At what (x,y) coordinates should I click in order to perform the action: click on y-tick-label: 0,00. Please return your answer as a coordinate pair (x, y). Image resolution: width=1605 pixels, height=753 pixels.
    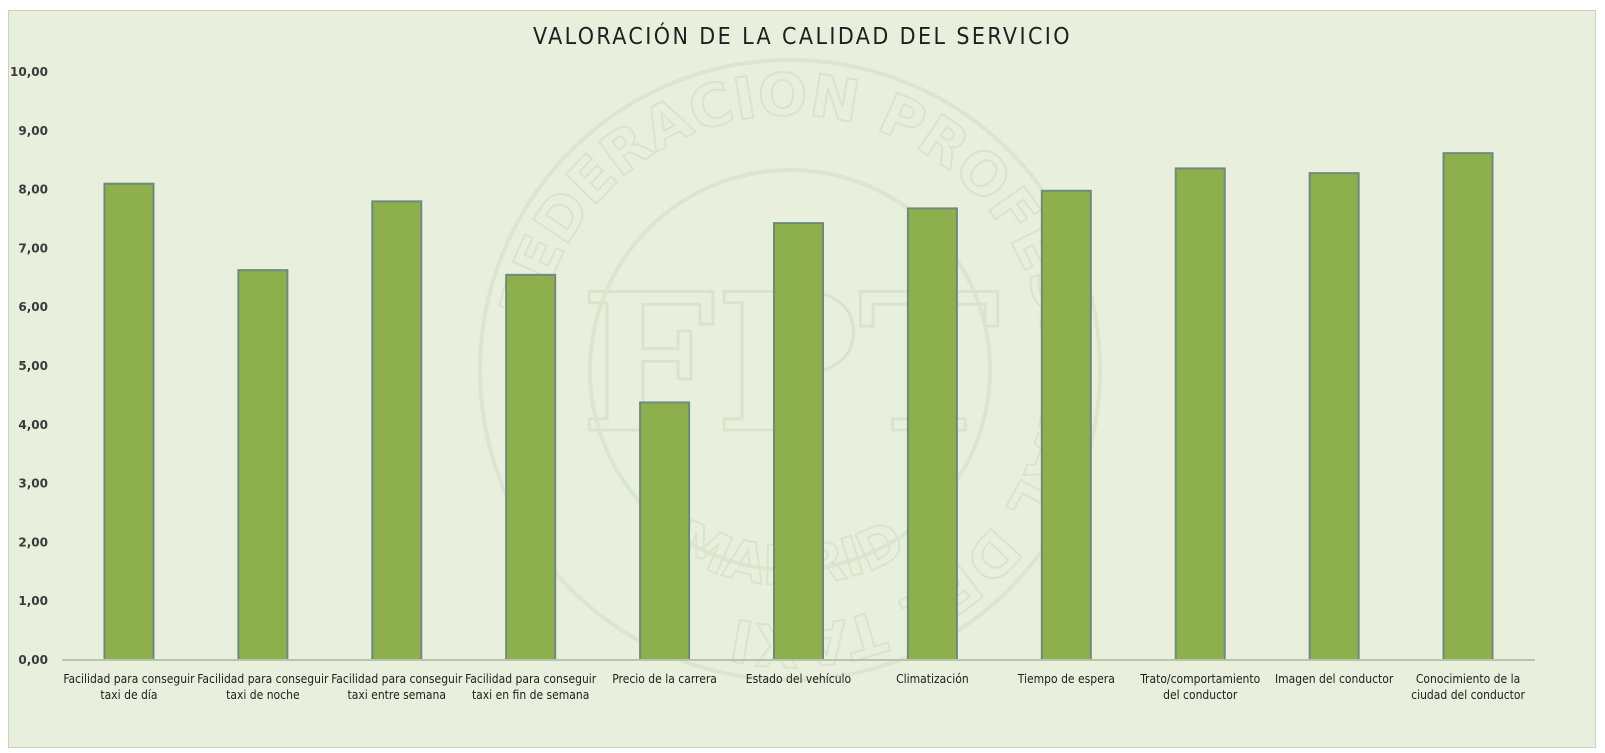
    Looking at the image, I should click on (33, 660).